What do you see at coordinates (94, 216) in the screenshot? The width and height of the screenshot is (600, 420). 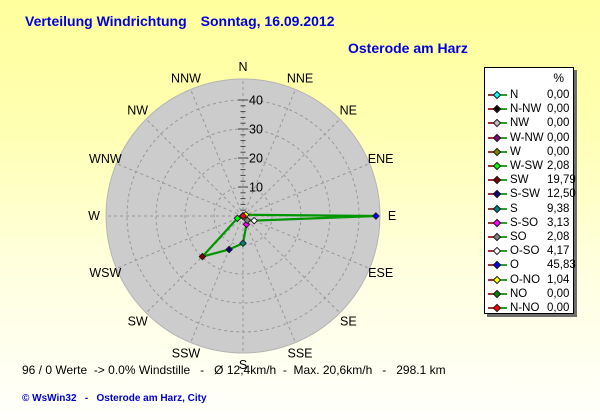 I see `compass-label-W: W` at bounding box center [94, 216].